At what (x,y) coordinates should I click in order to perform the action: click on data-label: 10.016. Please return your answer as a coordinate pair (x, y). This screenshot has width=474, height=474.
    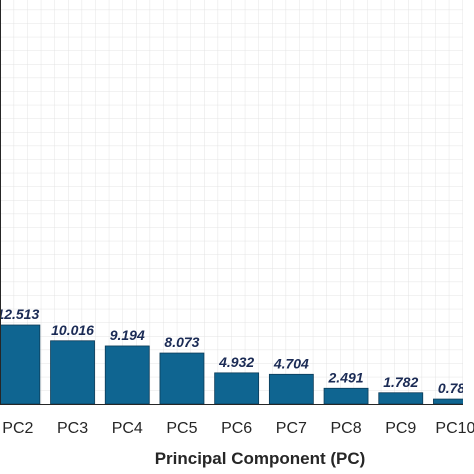
    Looking at the image, I should click on (72, 330).